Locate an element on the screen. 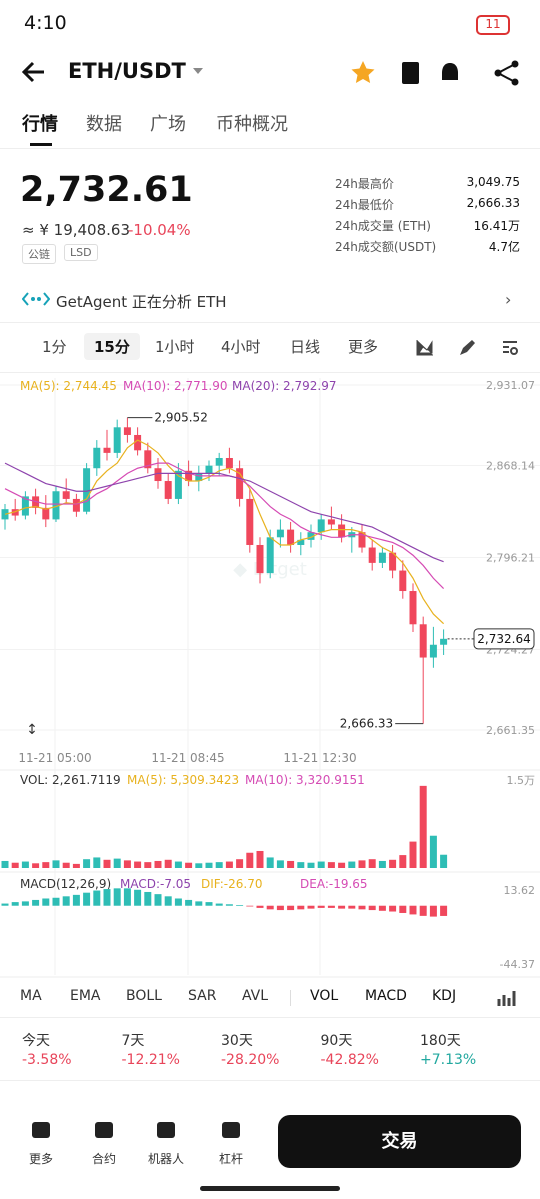 The height and width of the screenshot is (1199, 540). y-tick-label: 1.5万 is located at coordinates (521, 780).